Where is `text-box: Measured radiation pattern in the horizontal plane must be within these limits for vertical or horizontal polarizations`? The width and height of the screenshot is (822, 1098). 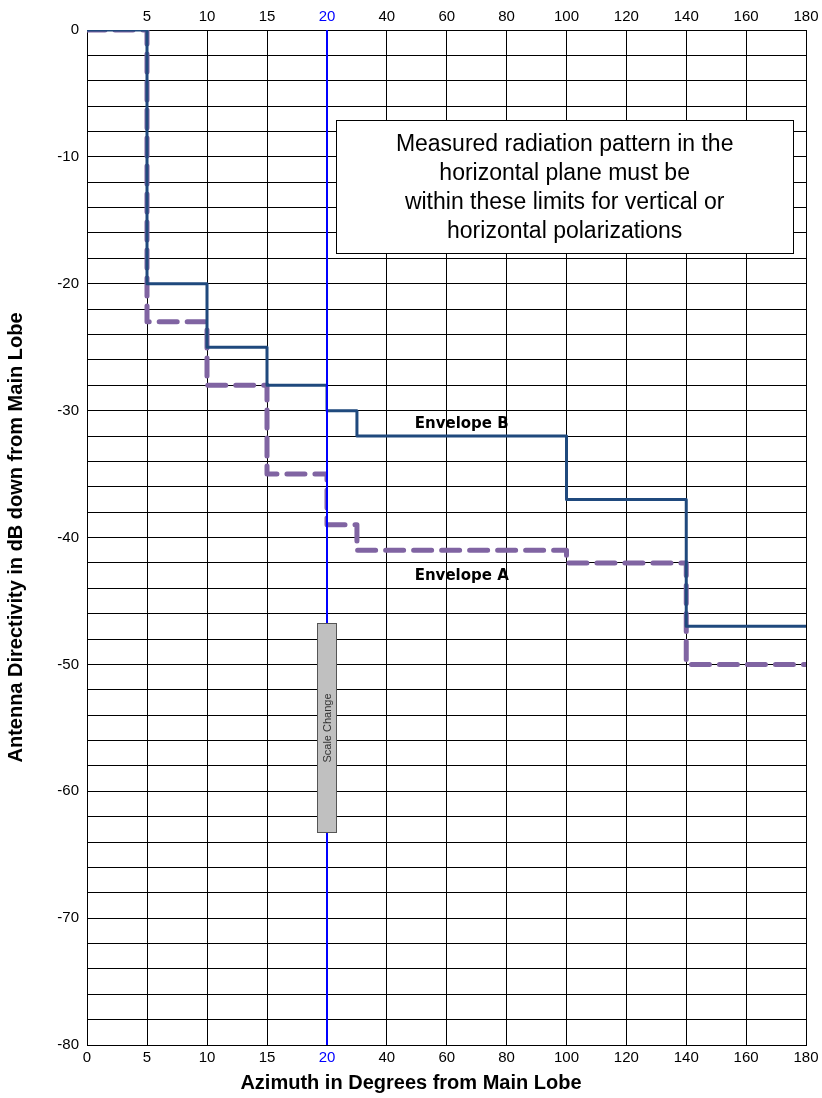
text-box: Measured radiation pattern in the horizontal plane must be within these limits for vertical or horizontal polarizations is located at coordinates (564, 187).